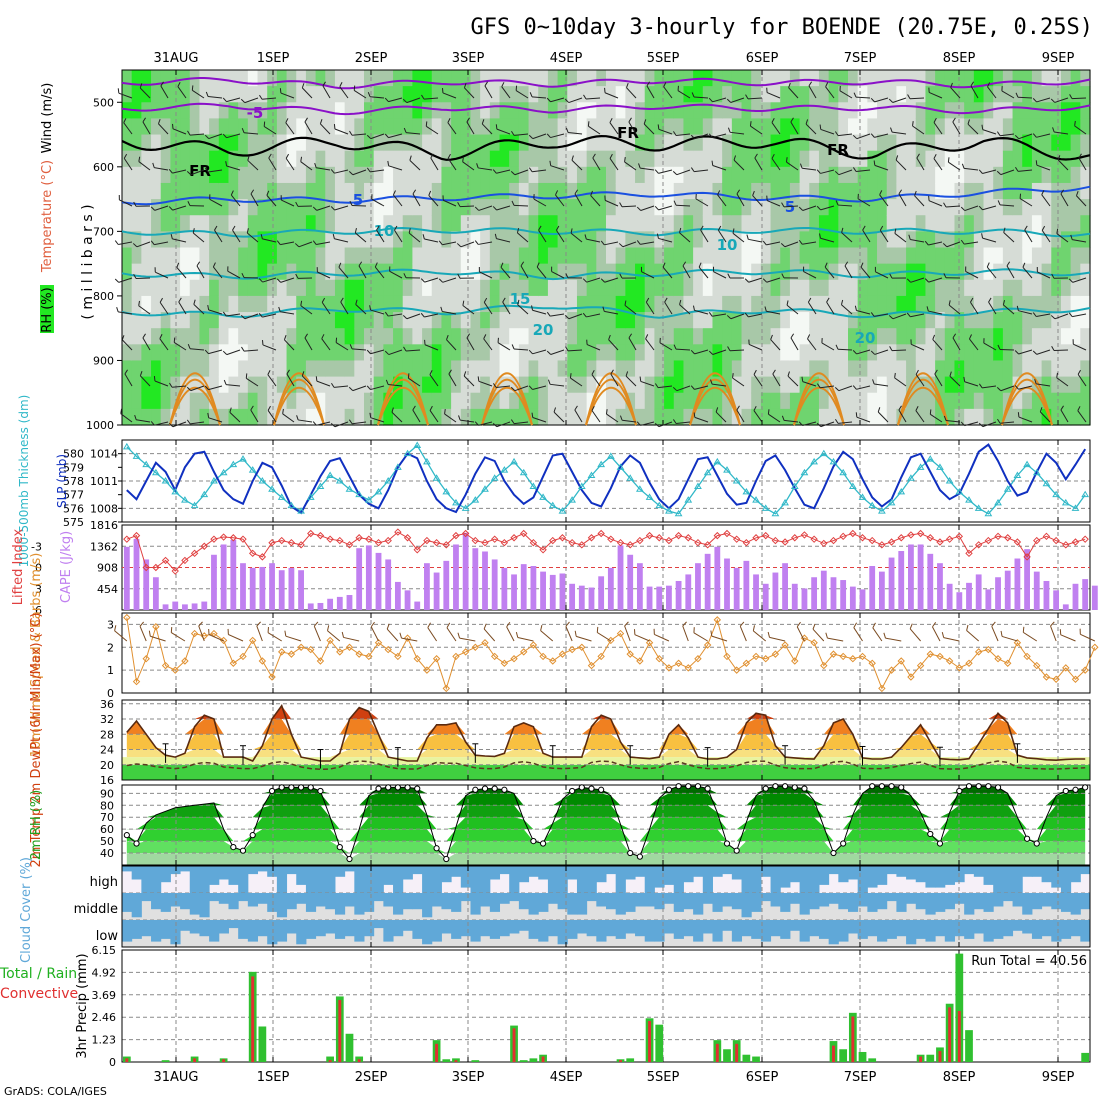 The image size is (1100, 1100). Describe the element at coordinates (707, 581) in the screenshot. I see `cape-bar` at that location.